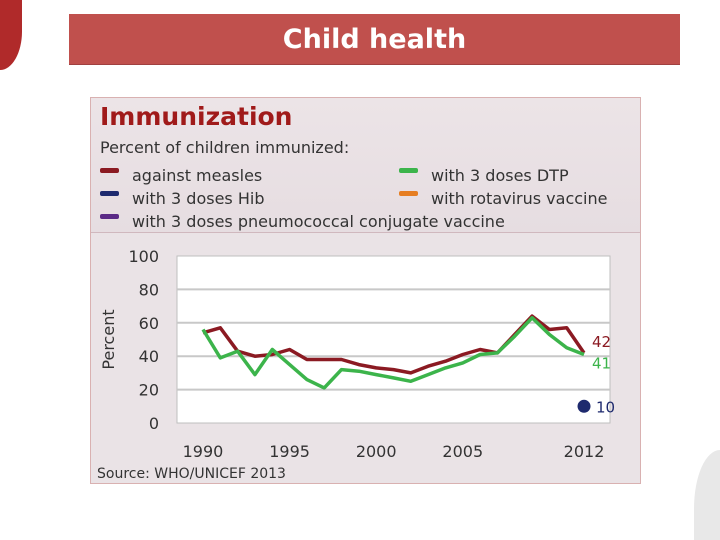 This screenshot has width=720, height=540. What do you see at coordinates (584, 451) in the screenshot?
I see `x-tick-label: 2012` at bounding box center [584, 451].